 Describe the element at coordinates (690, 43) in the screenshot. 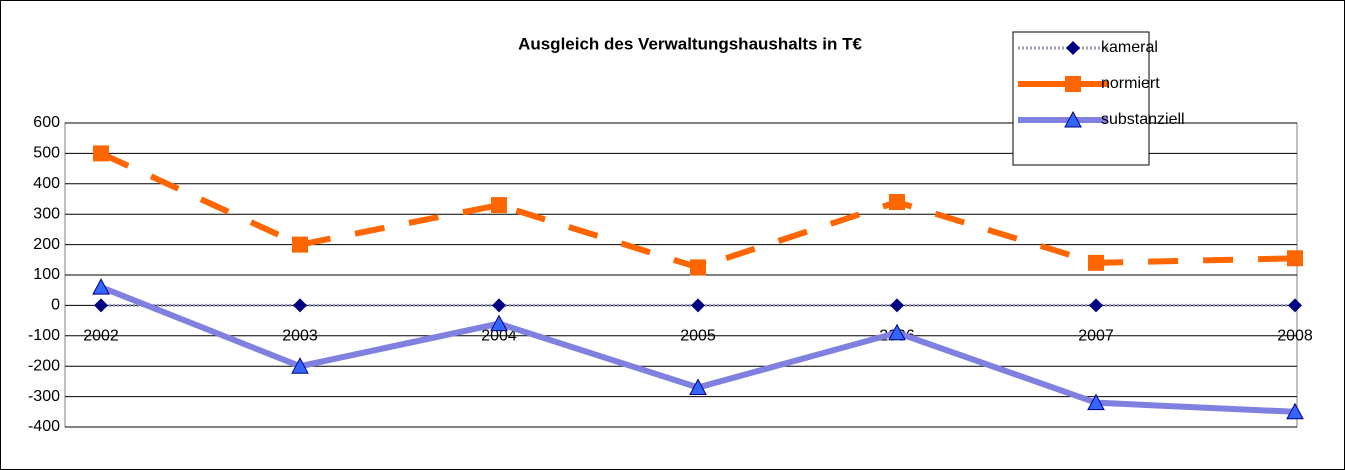

I see `chart-title: Ausgleich des Verwaltungshaushalts in T€` at that location.